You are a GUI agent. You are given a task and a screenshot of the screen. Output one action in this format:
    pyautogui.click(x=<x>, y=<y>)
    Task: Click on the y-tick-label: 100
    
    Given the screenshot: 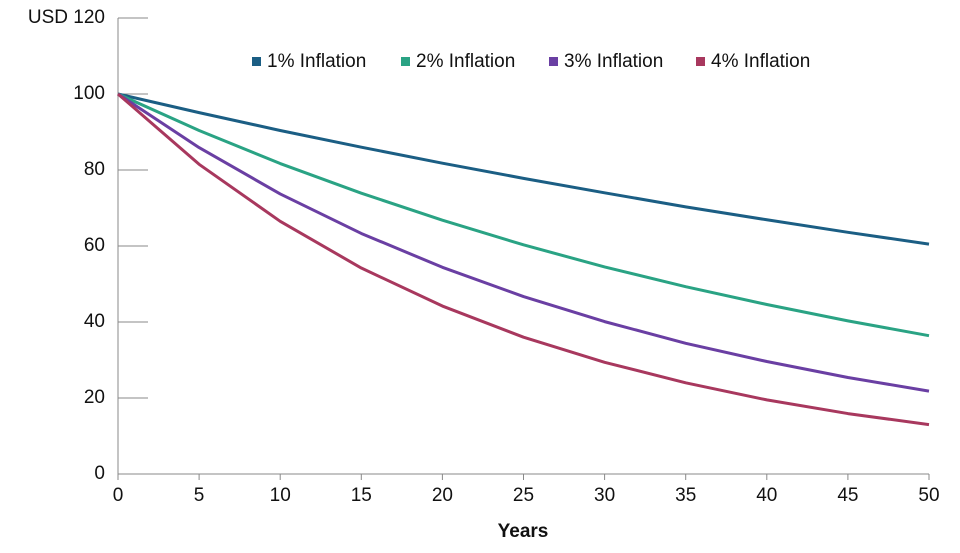 What is the action you would take?
    pyautogui.click(x=89, y=93)
    